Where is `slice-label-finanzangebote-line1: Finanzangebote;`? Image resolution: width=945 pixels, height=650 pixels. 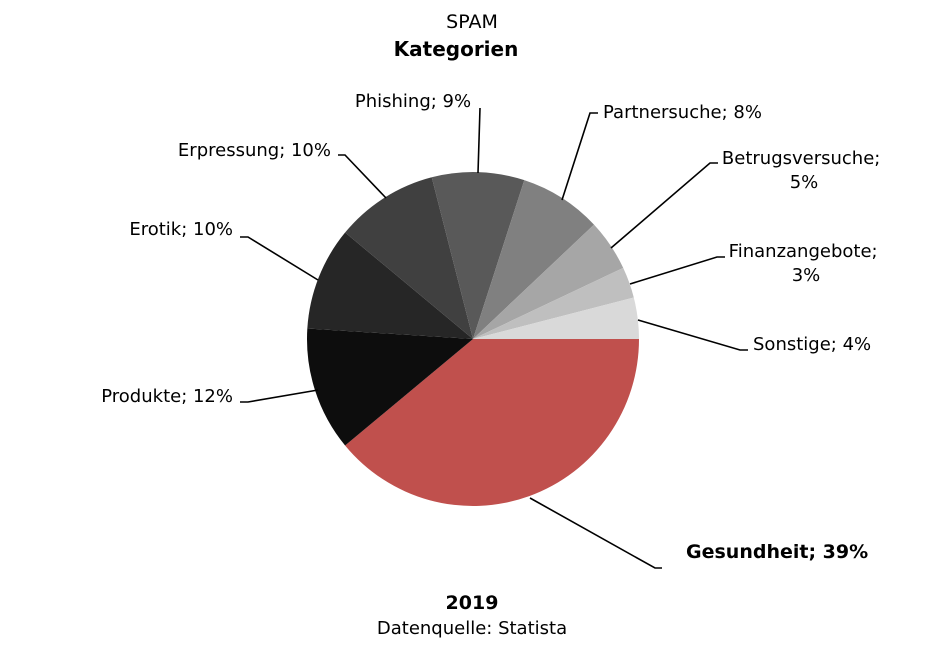 slice-label-finanzangebote-line1: Finanzangebote; is located at coordinates (803, 251).